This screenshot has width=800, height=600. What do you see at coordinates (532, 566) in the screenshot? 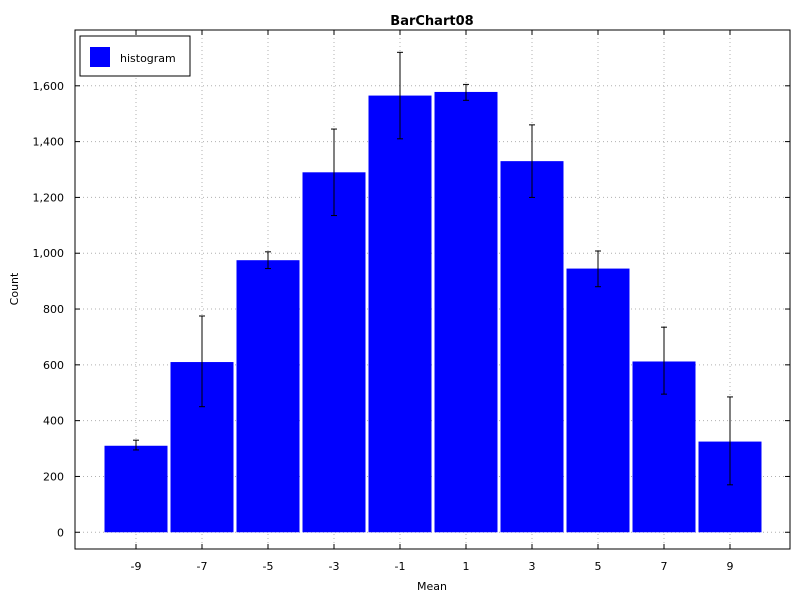
I see `x-tick-label: 3` at bounding box center [532, 566].